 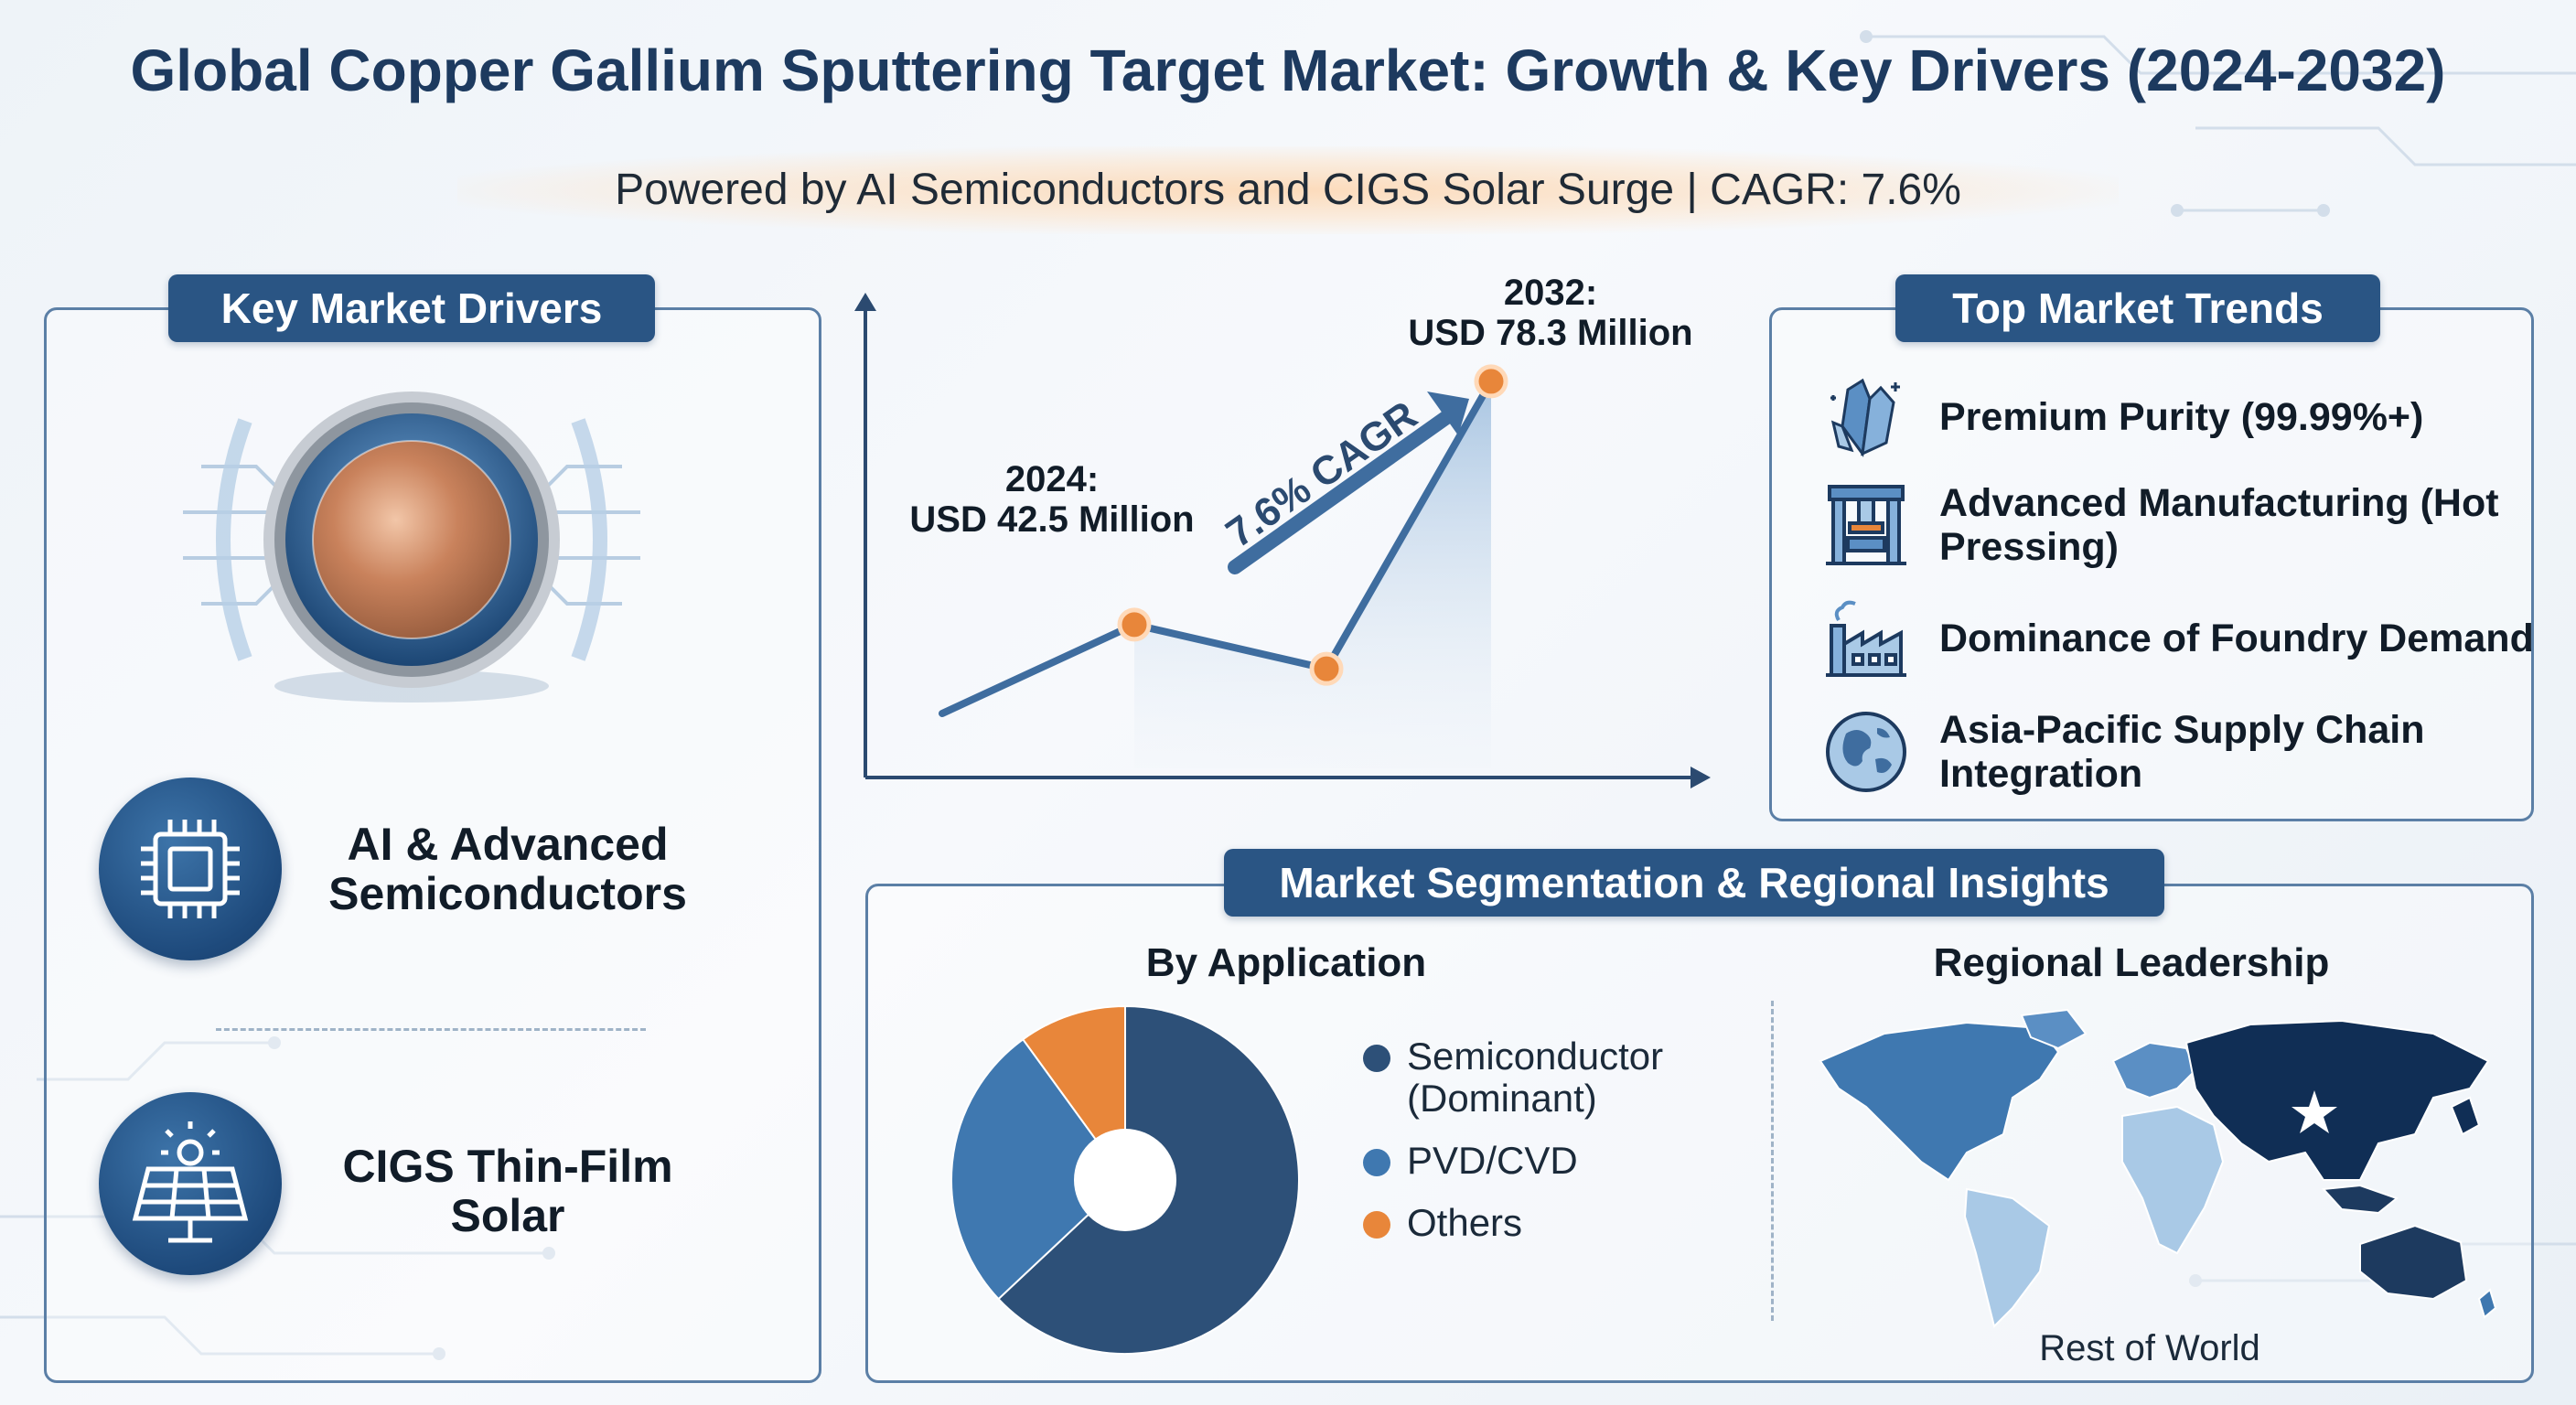 What do you see at coordinates (190, 1183) in the screenshot?
I see `solar-panel-icon` at bounding box center [190, 1183].